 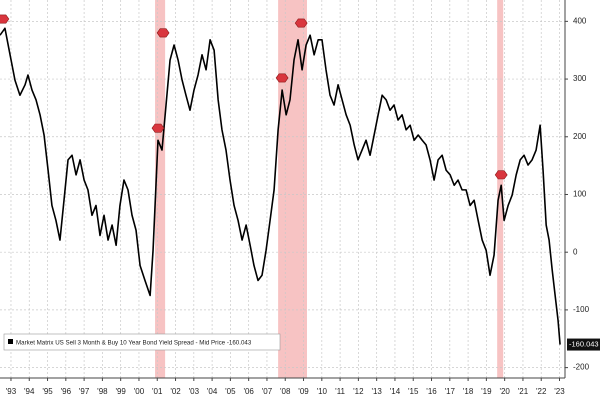 I want to click on x-tick-label: '08, so click(x=285, y=391).